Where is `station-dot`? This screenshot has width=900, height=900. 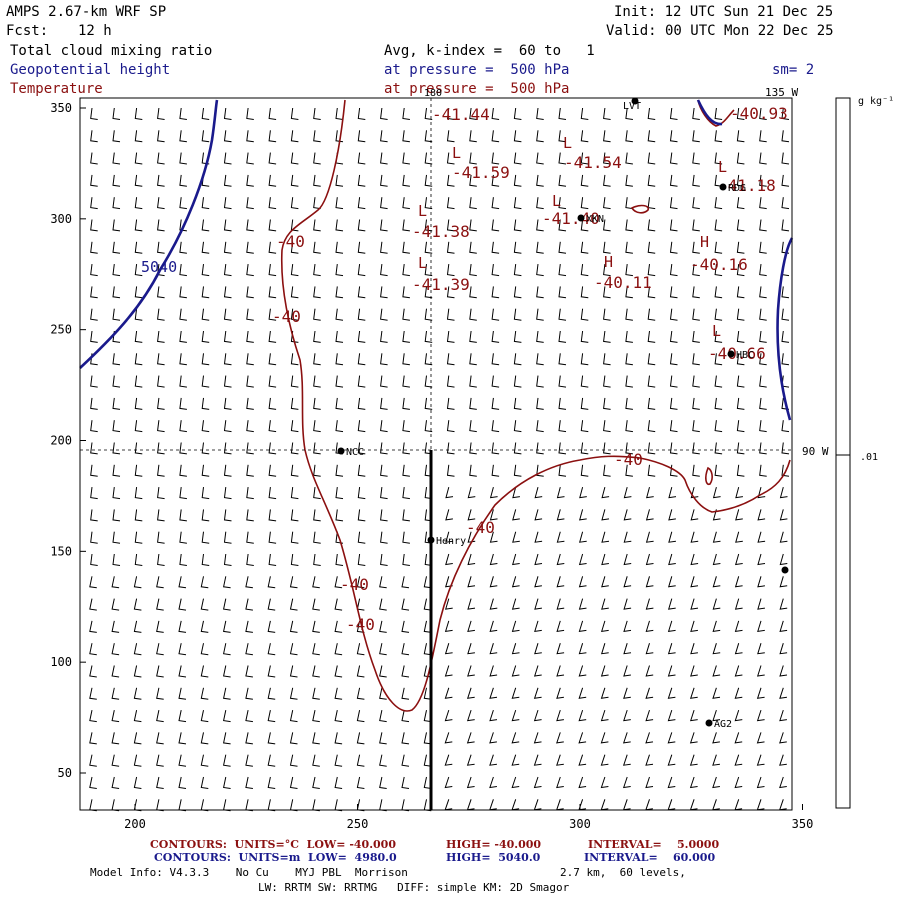 station-dot is located at coordinates (581, 218).